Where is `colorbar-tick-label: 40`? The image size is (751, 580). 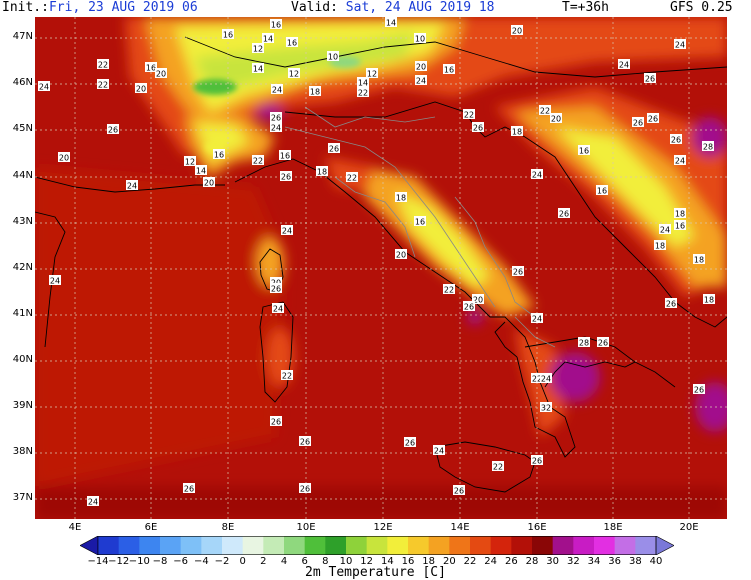
colorbar-tick-label: 40 is located at coordinates (656, 561).